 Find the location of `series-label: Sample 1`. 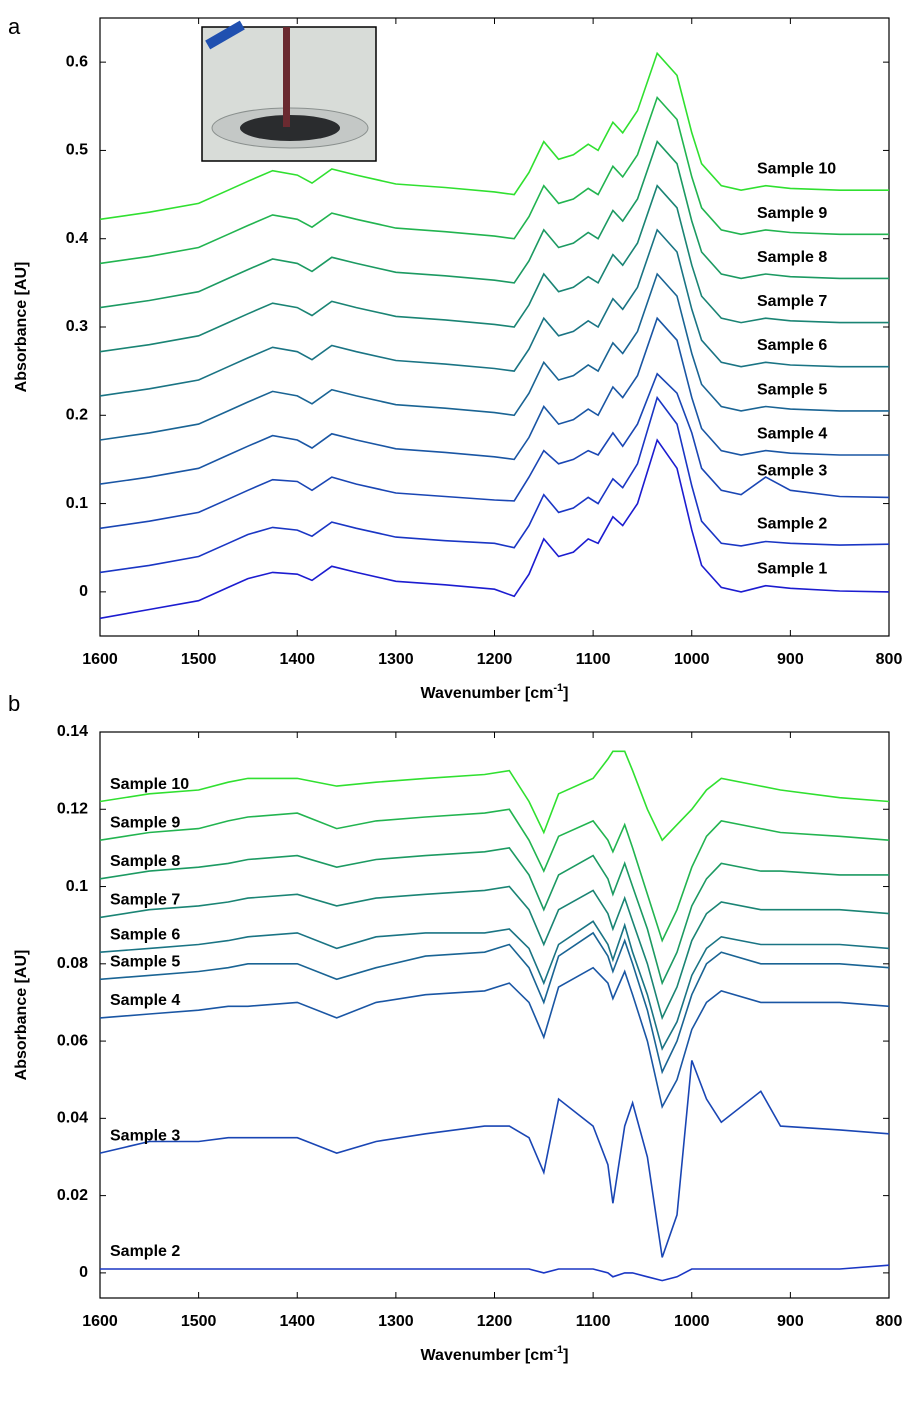

series-label: Sample 1 is located at coordinates (792, 569).